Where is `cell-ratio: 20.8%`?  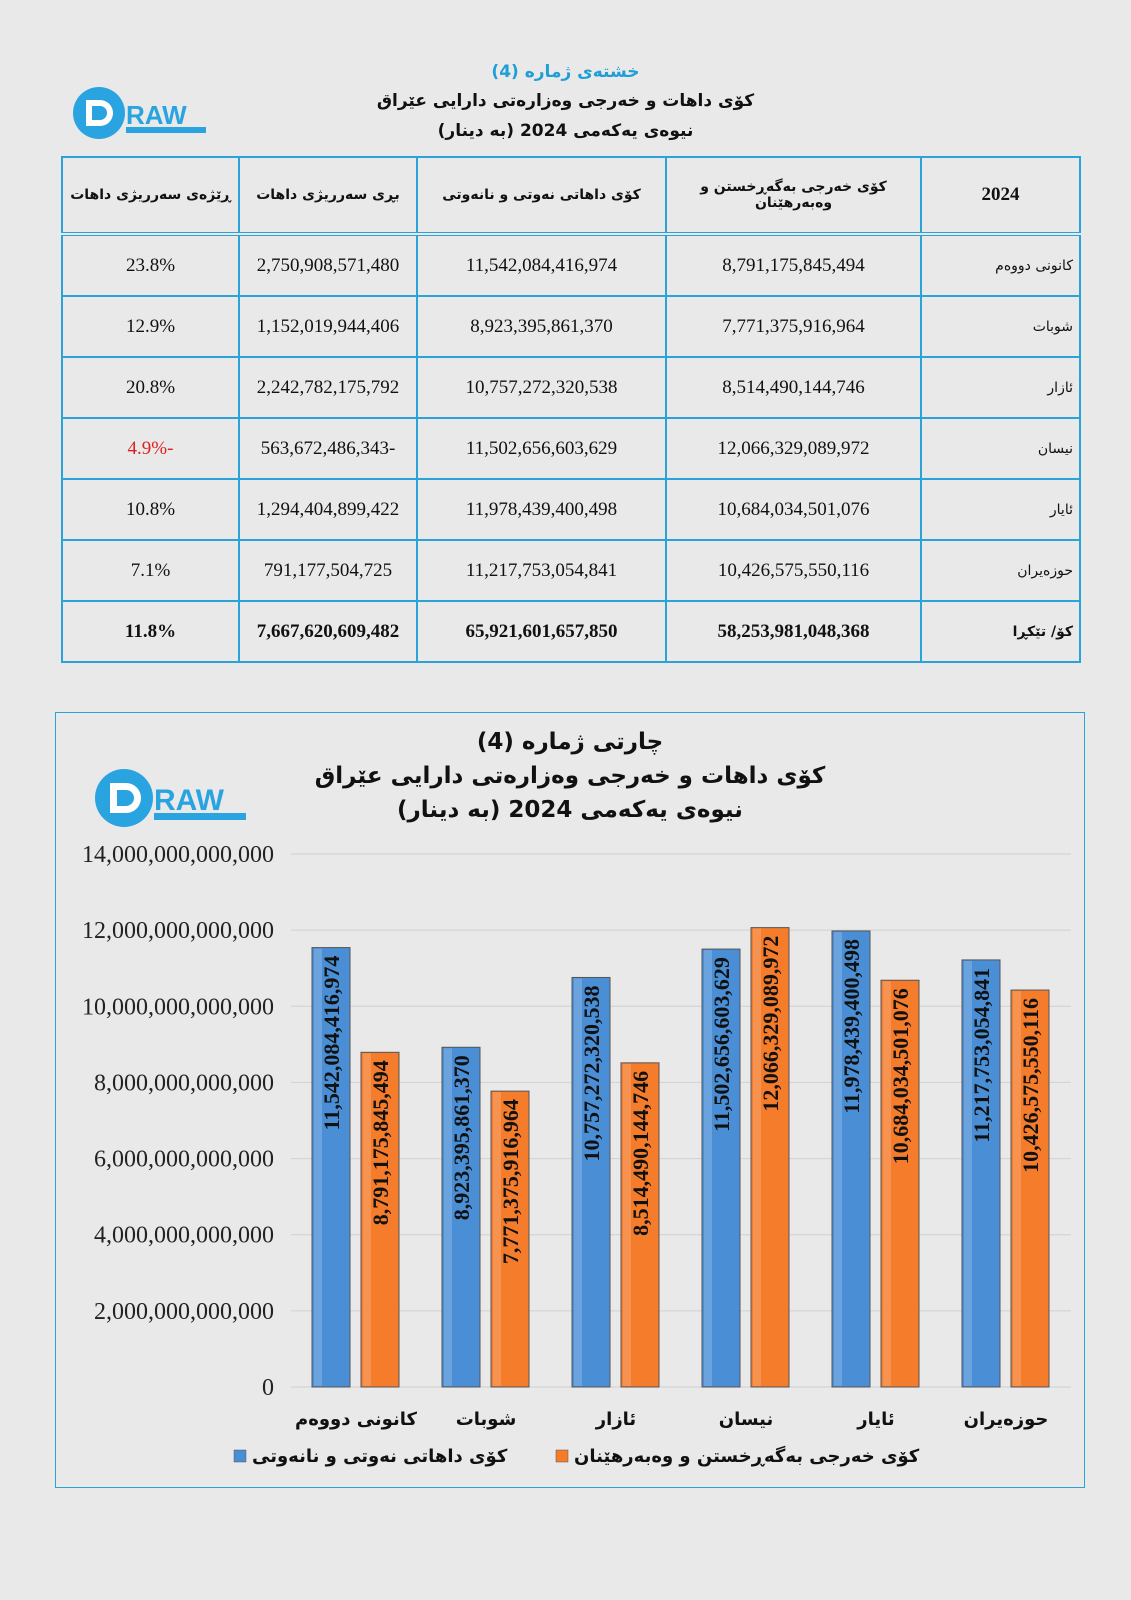 cell-ratio: 20.8% is located at coordinates (150, 387).